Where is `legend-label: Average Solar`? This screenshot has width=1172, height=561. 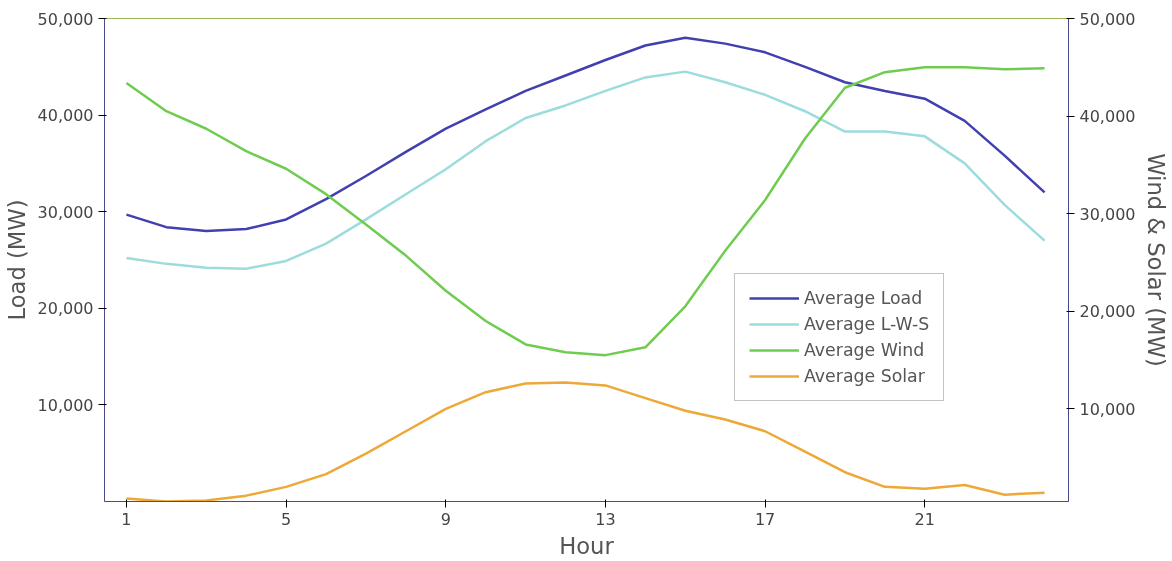 legend-label: Average Solar is located at coordinates (864, 376).